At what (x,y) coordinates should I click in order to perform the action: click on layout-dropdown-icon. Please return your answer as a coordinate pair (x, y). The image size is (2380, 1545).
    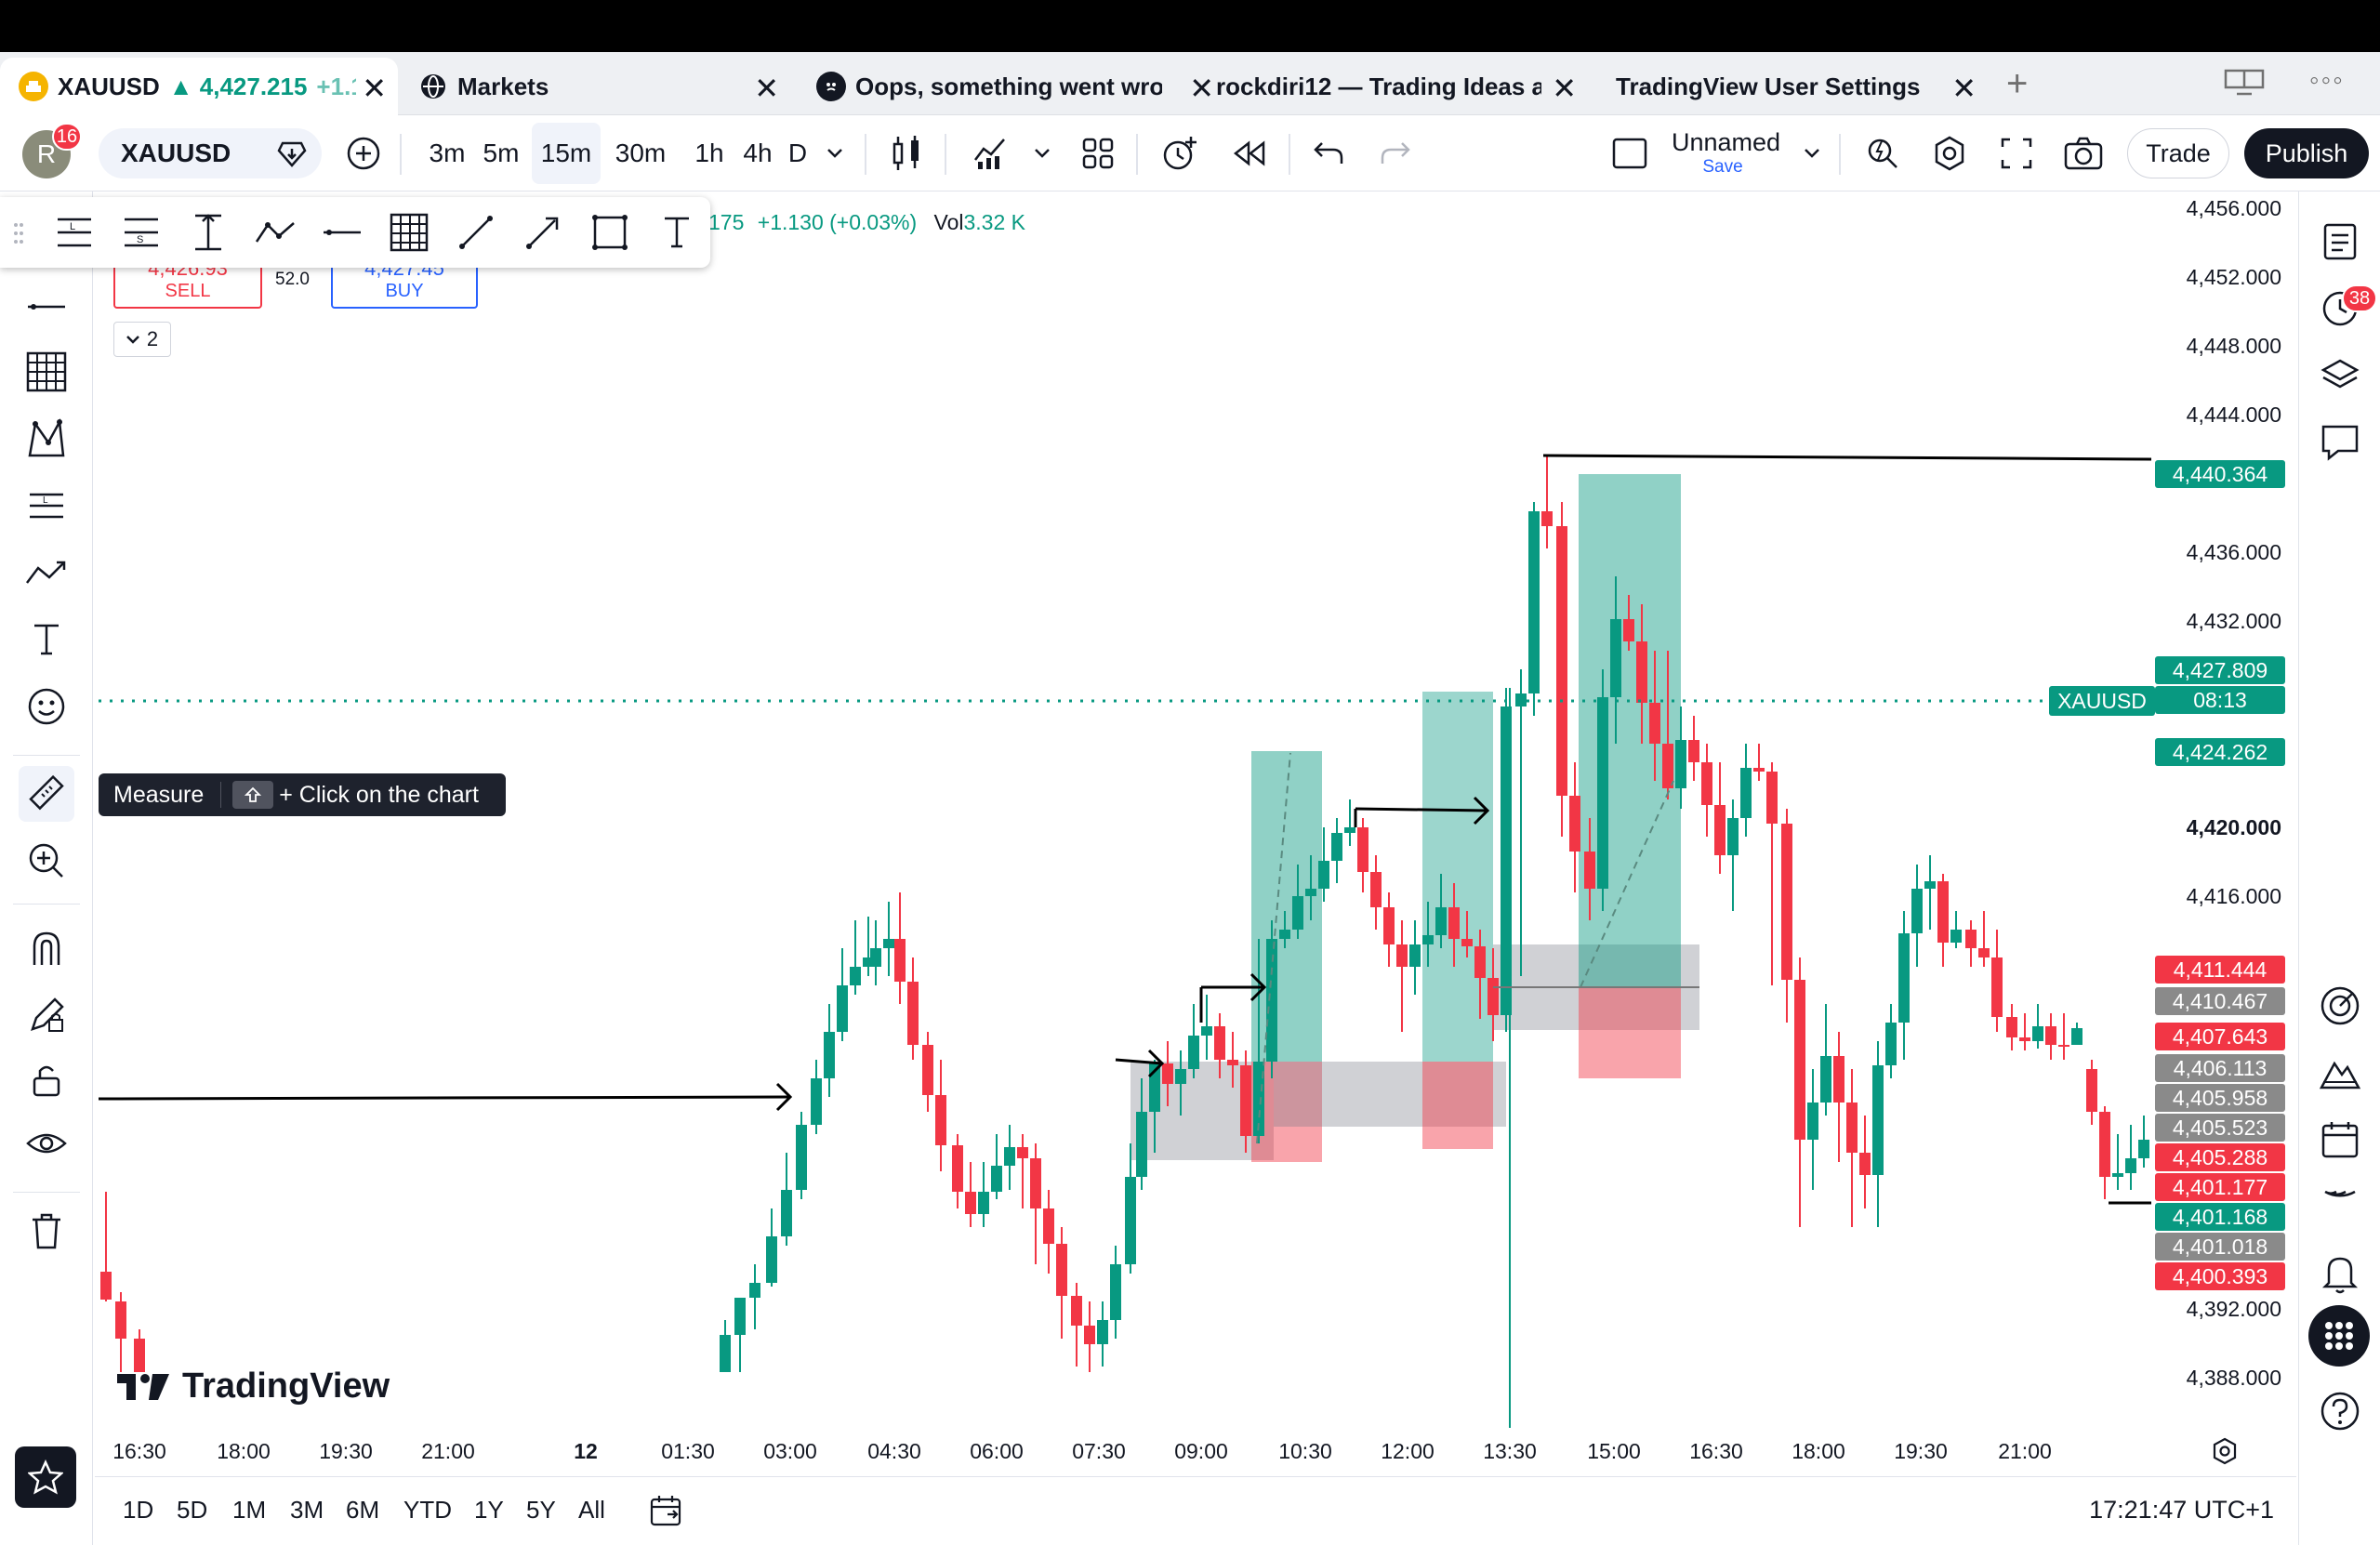
    Looking at the image, I should click on (1812, 153).